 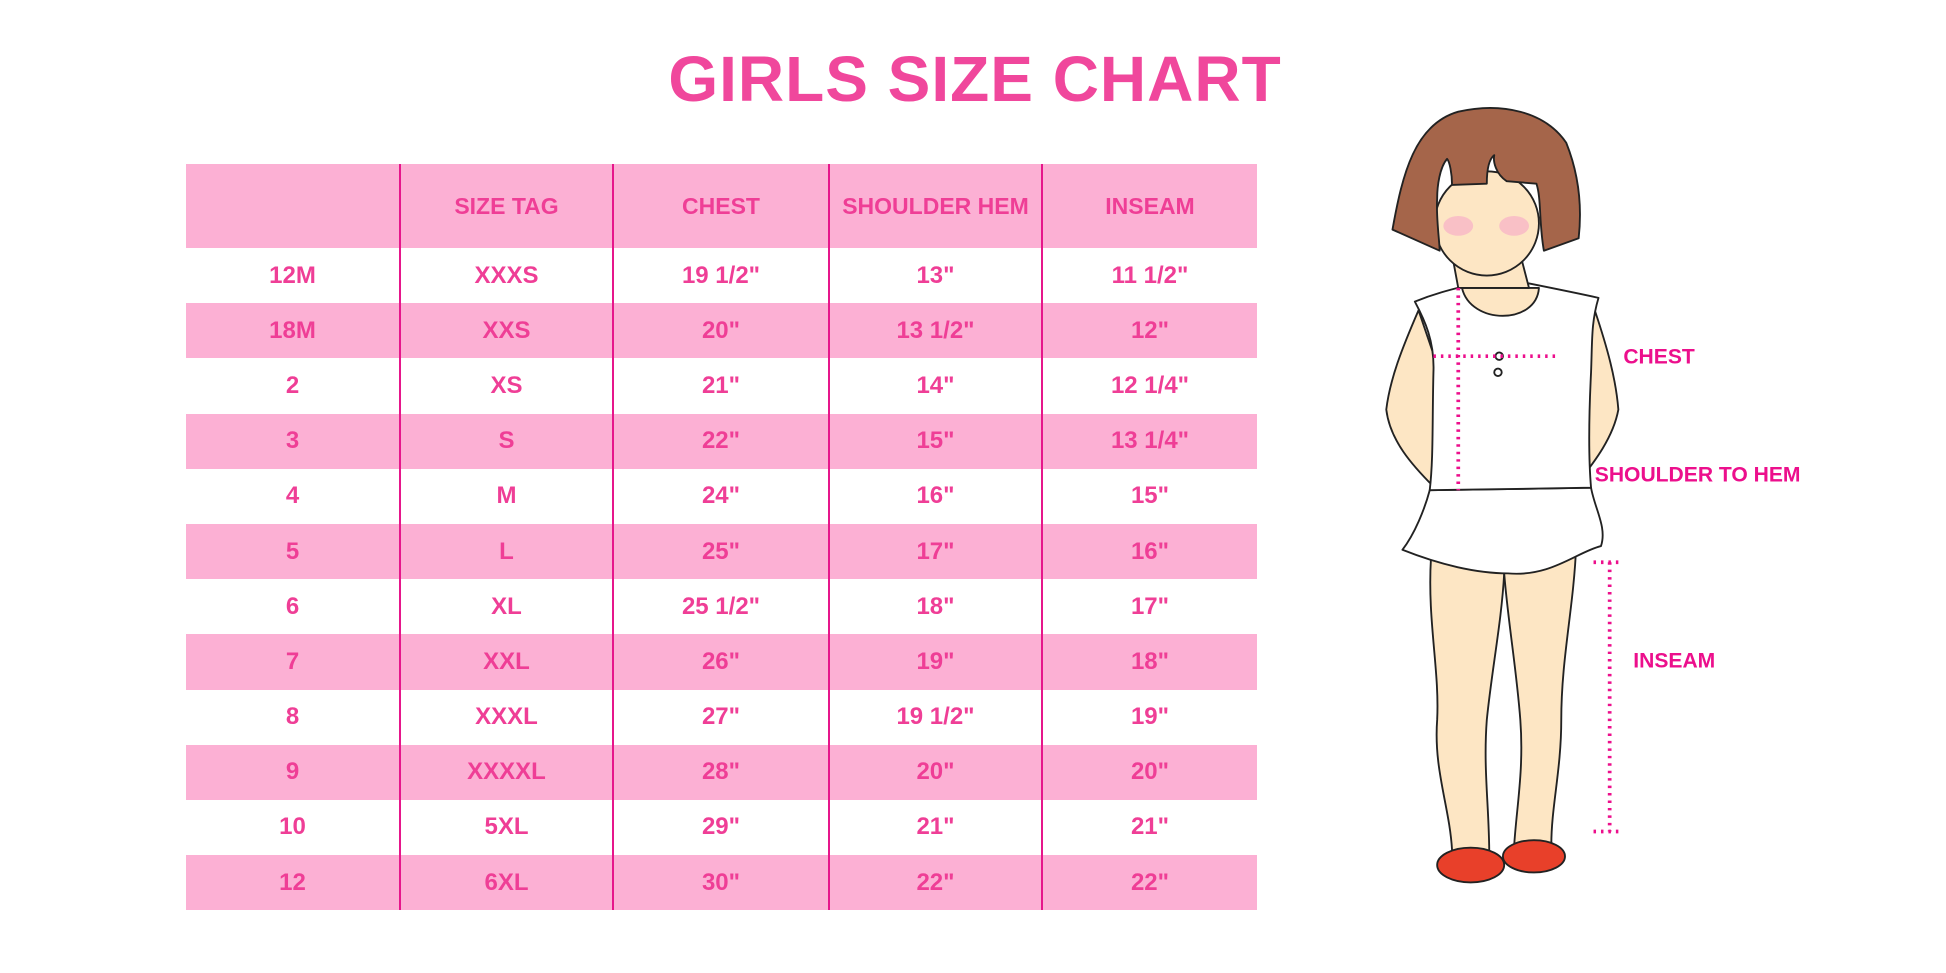 I want to click on cell-chest: 21", so click(x=720, y=386).